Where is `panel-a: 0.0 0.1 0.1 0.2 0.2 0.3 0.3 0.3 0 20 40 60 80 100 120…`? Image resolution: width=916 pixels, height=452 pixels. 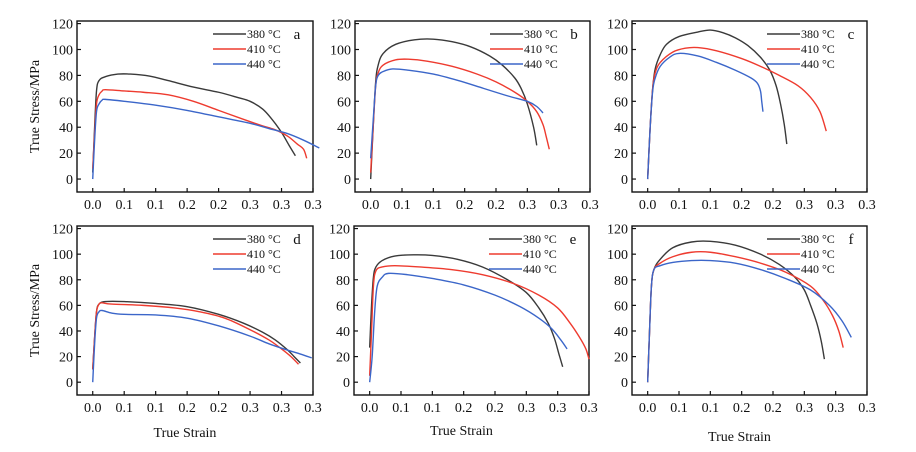
panel-a: 0.0 0.1 0.1 0.2 0.2 0.3 0.3 0.3 0 20 40 60 80 100 120… is located at coordinates (175, 115).